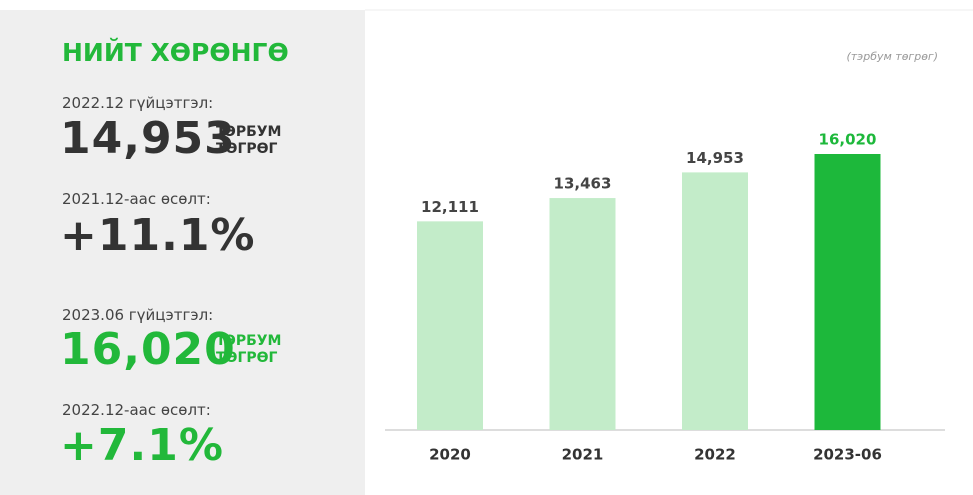  What do you see at coordinates (158, 235) in the screenshot?
I see `stat-value: +11.1%` at bounding box center [158, 235].